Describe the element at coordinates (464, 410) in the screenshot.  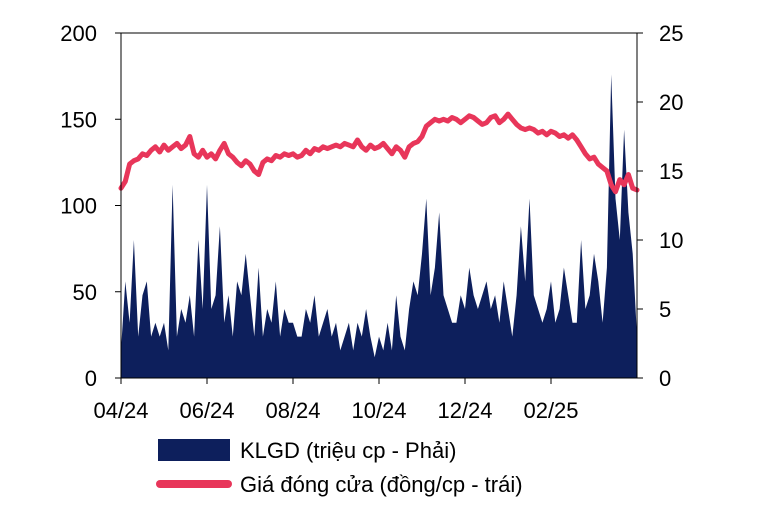
I see `x-tick-label: 12/24` at that location.